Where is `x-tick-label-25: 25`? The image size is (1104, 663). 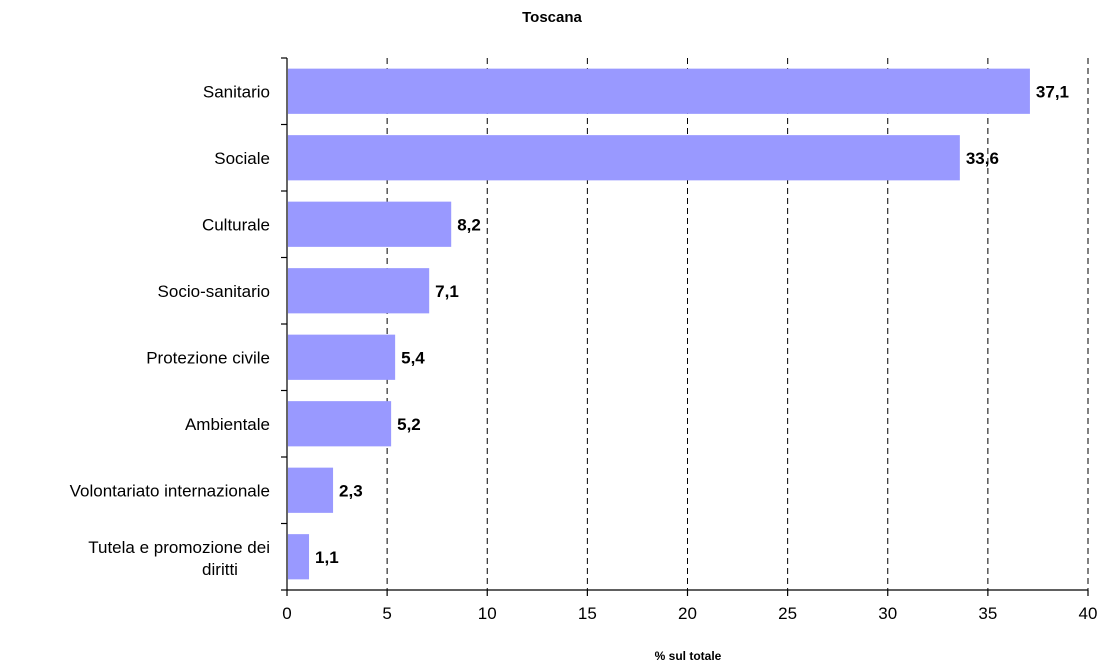
x-tick-label-25: 25 is located at coordinates (787, 613).